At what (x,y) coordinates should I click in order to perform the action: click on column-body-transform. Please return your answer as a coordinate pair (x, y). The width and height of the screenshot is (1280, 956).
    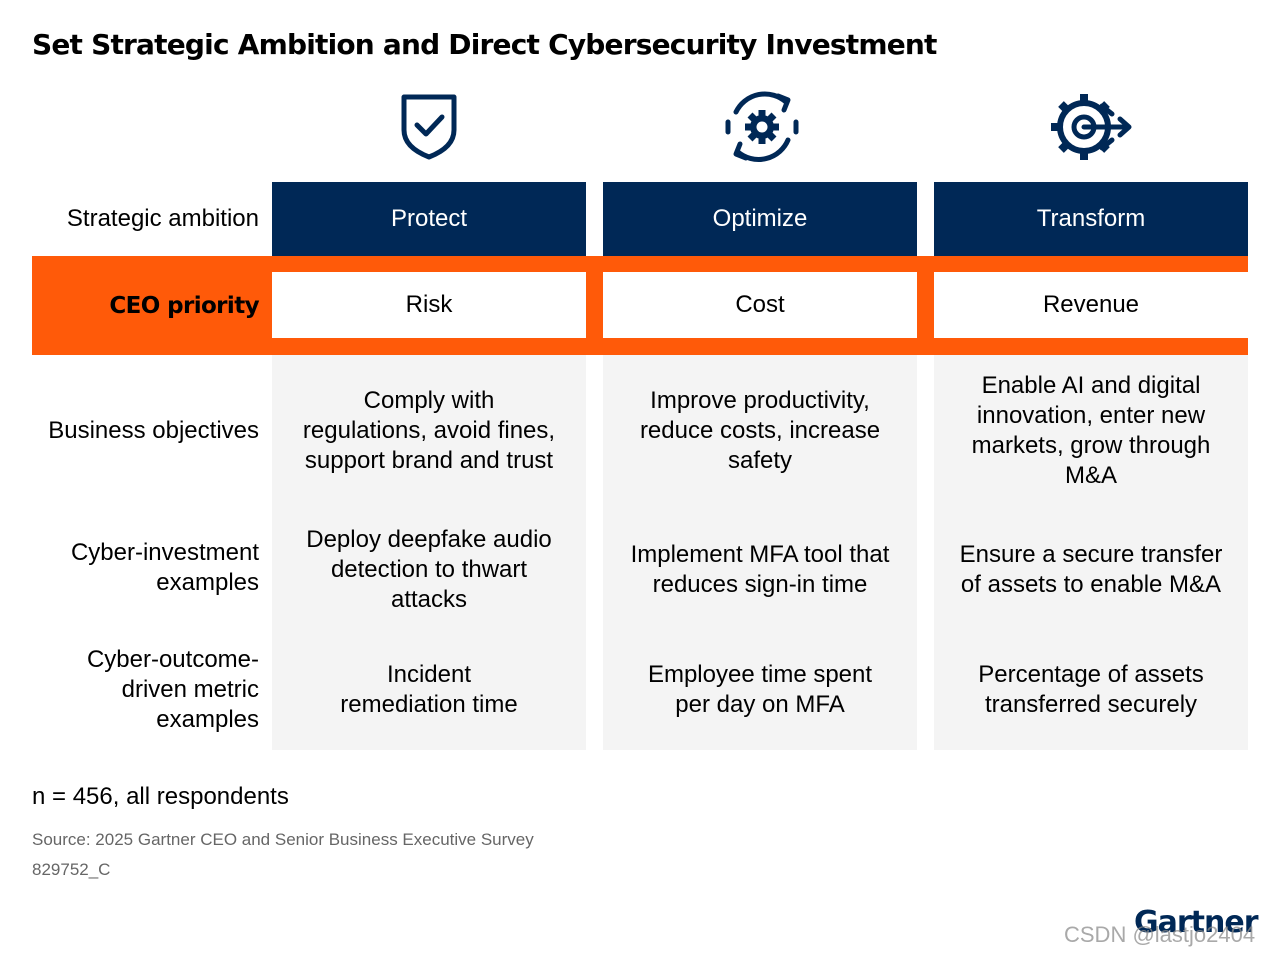
    Looking at the image, I should click on (1091, 552).